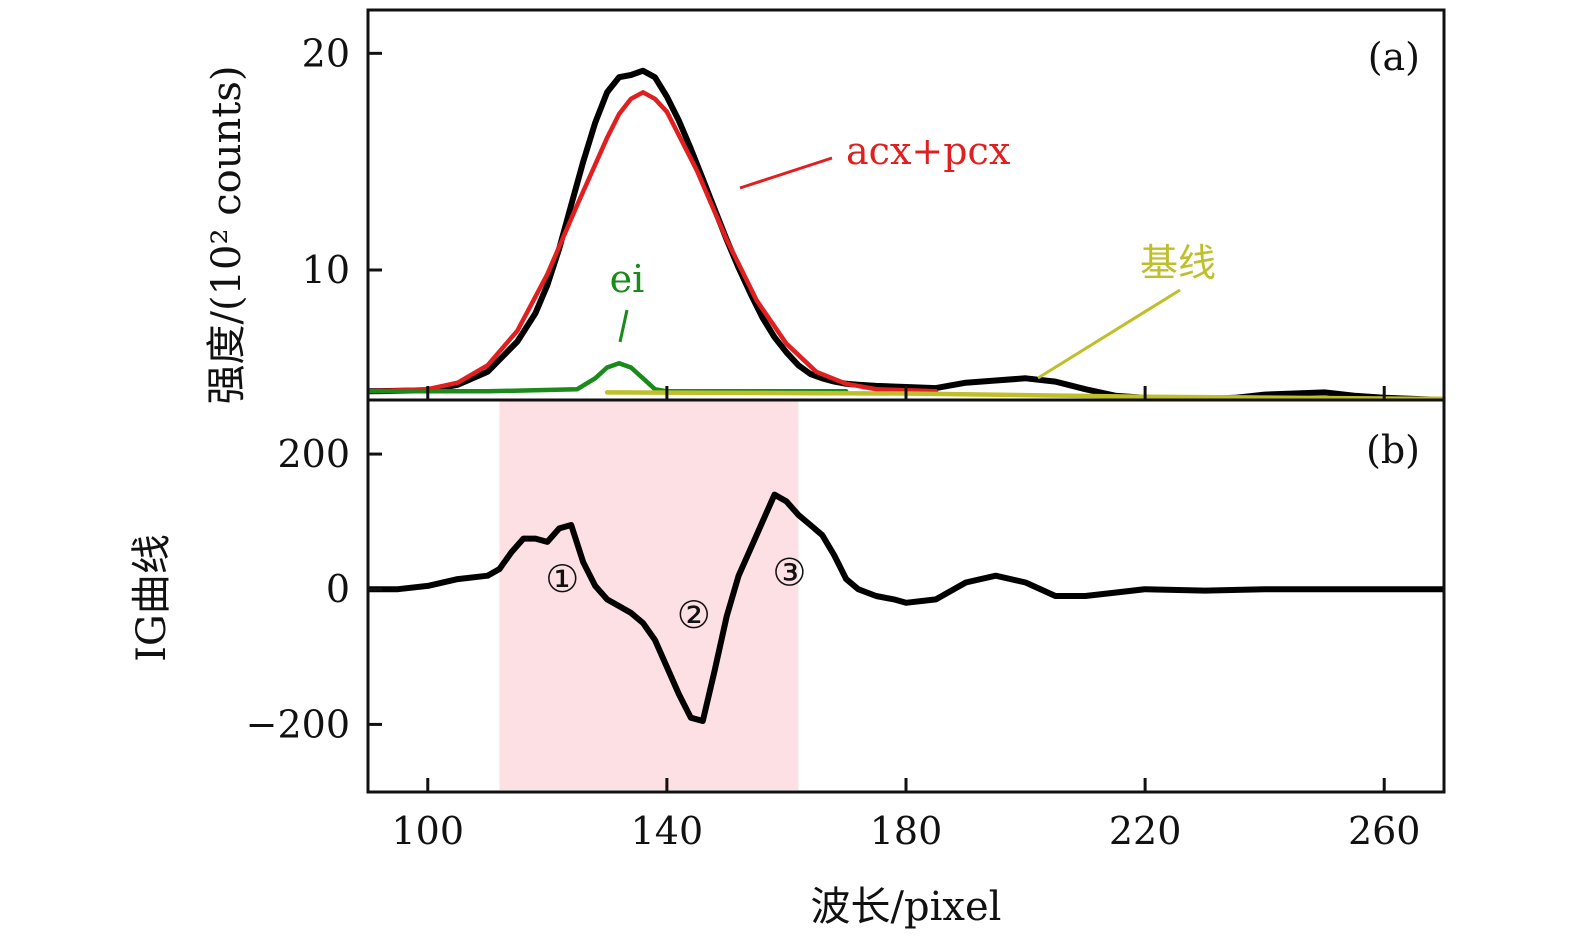  What do you see at coordinates (1394, 57) in the screenshot?
I see `panel-a-label: (a)` at bounding box center [1394, 57].